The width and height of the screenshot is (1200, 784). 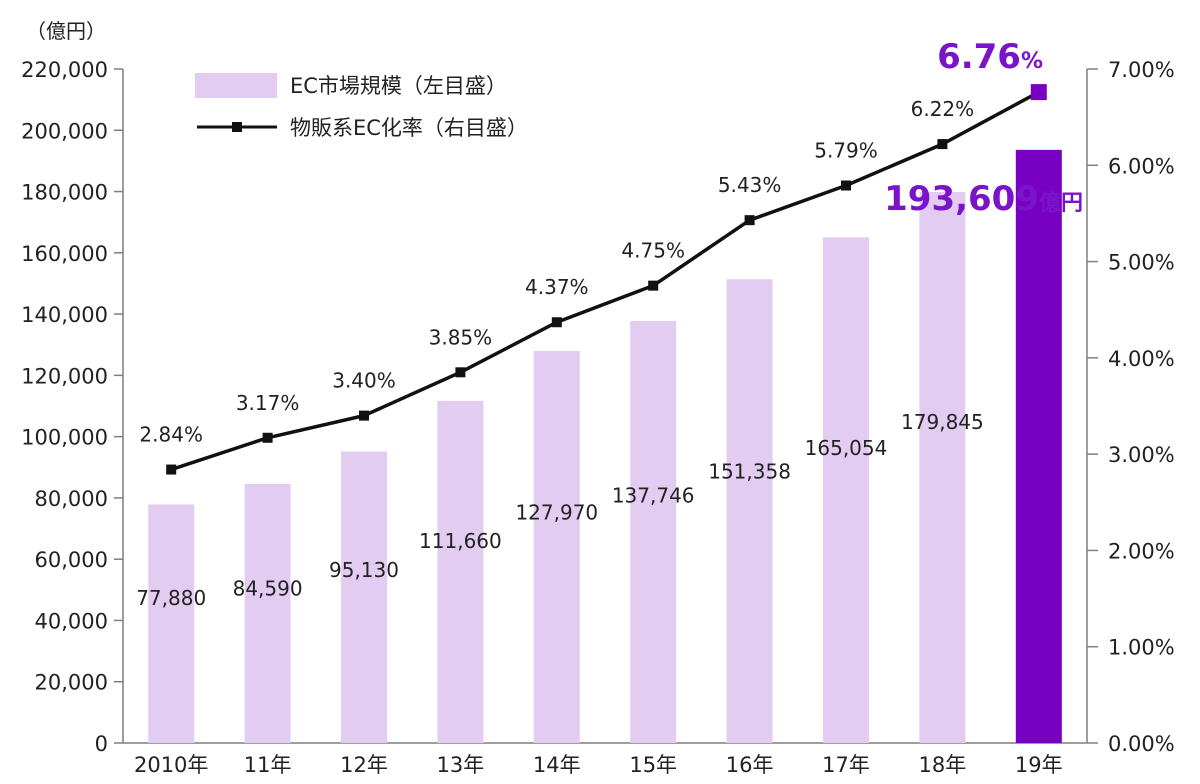 I want to click on left-tick-label: 100,000, so click(x=64, y=438).